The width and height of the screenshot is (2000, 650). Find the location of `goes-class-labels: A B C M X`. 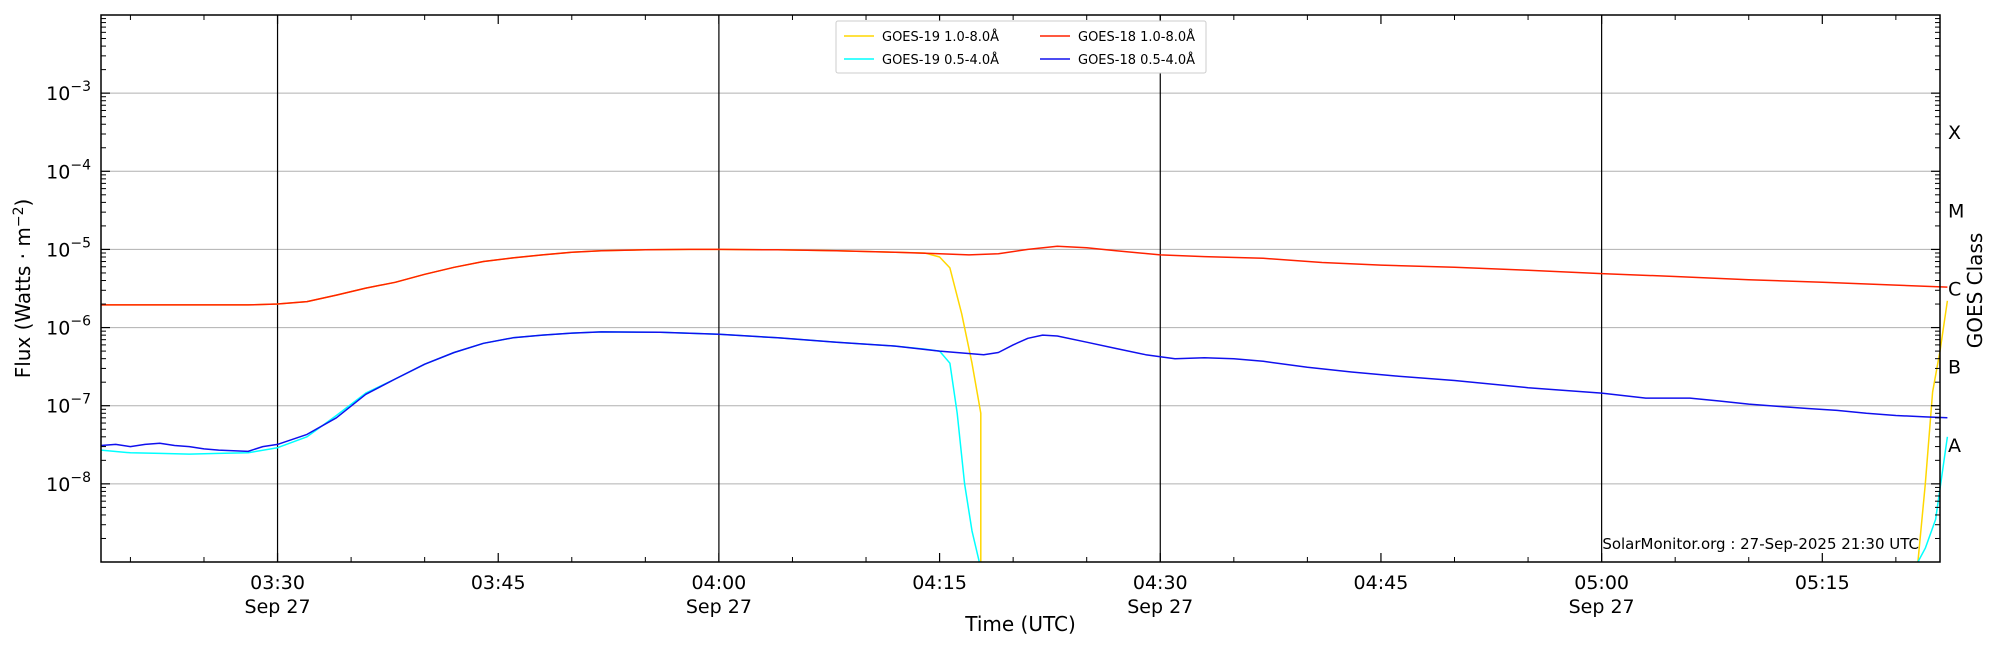

goes-class-labels: A B C M X is located at coordinates (1956, 289).